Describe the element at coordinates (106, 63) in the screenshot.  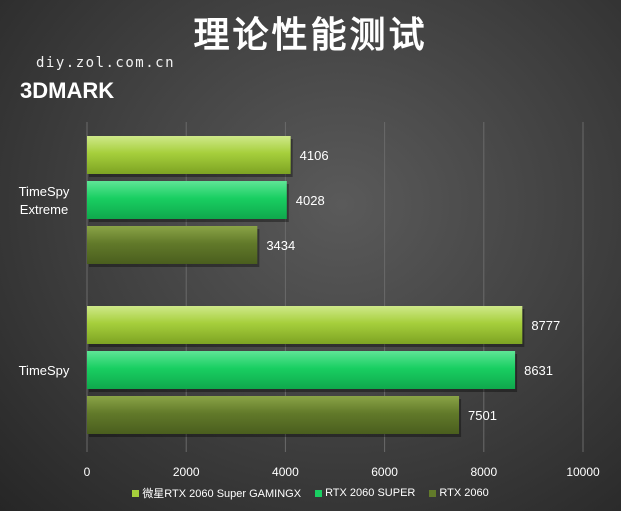
I see `watermark-text: diy.zol.com.cn` at that location.